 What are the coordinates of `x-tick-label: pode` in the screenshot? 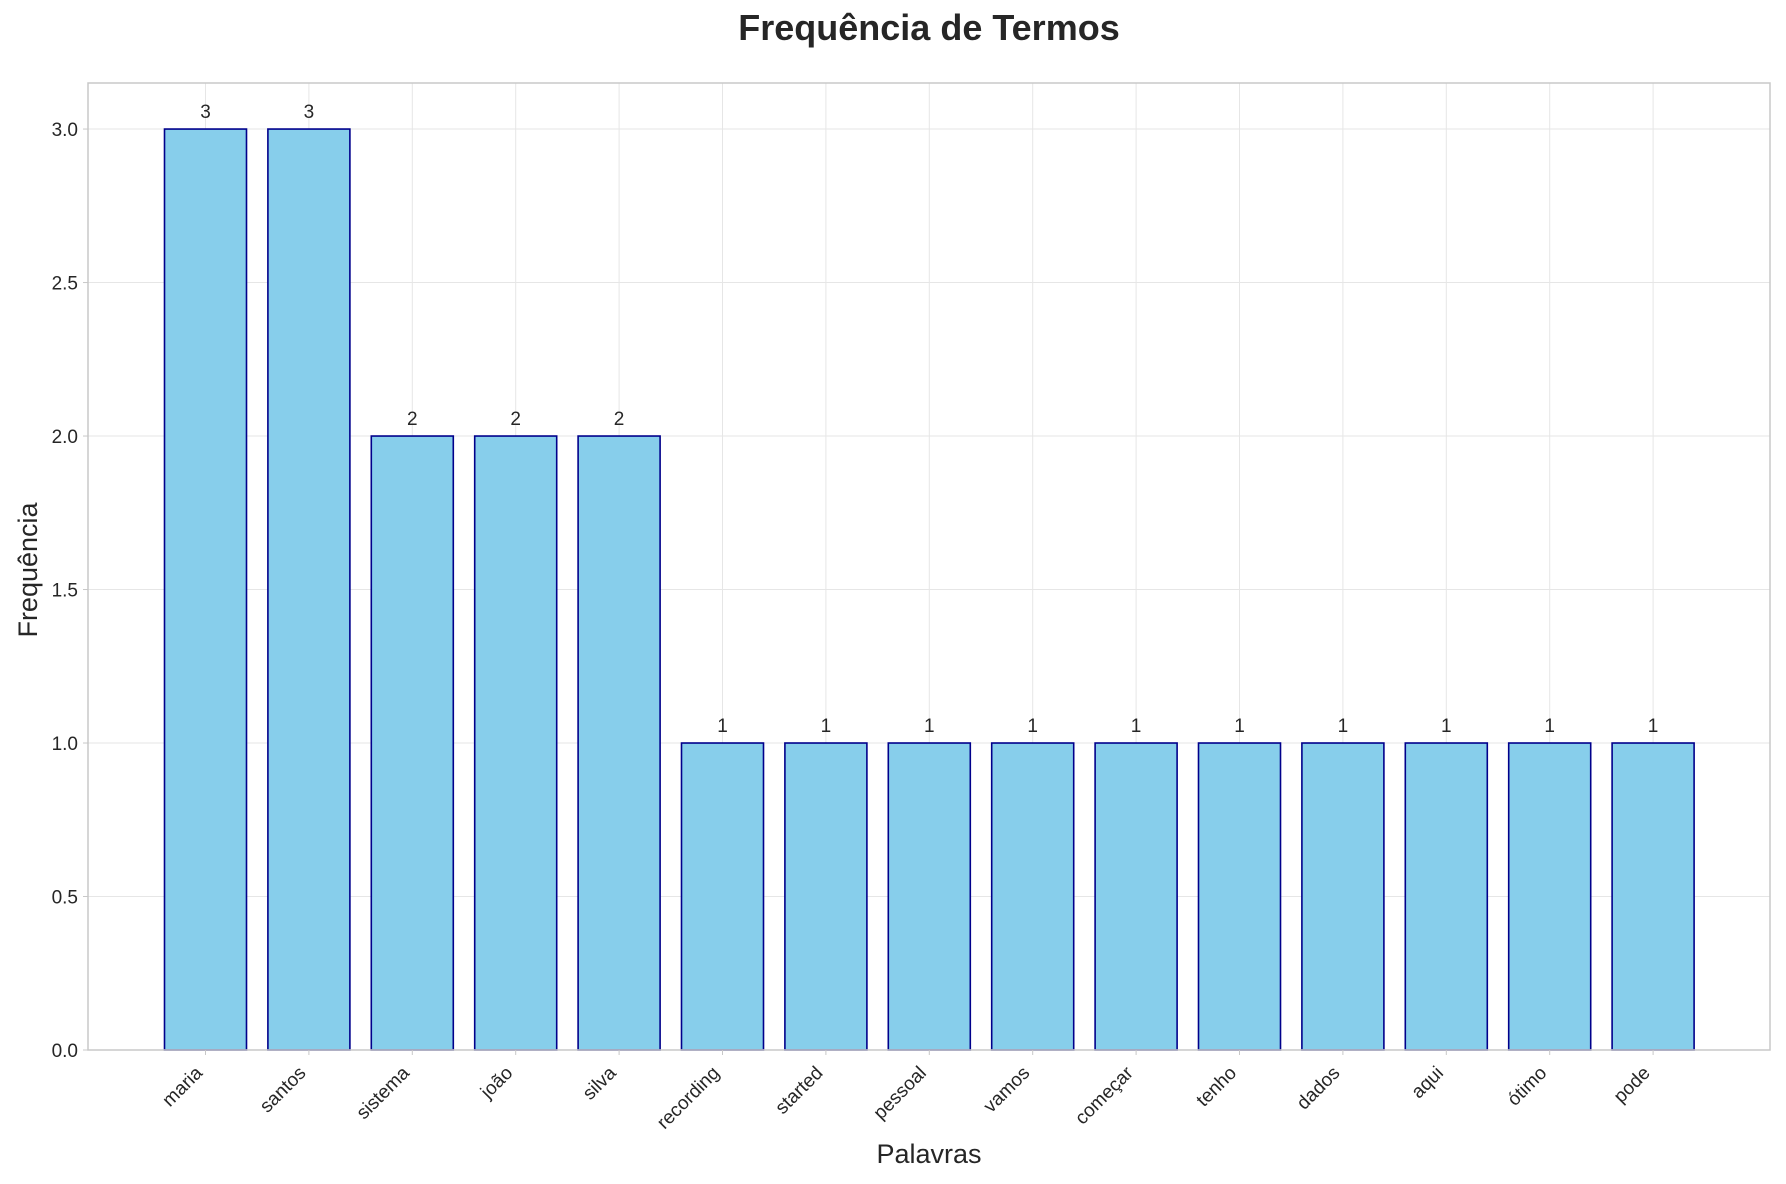 It's located at (1632, 1085).